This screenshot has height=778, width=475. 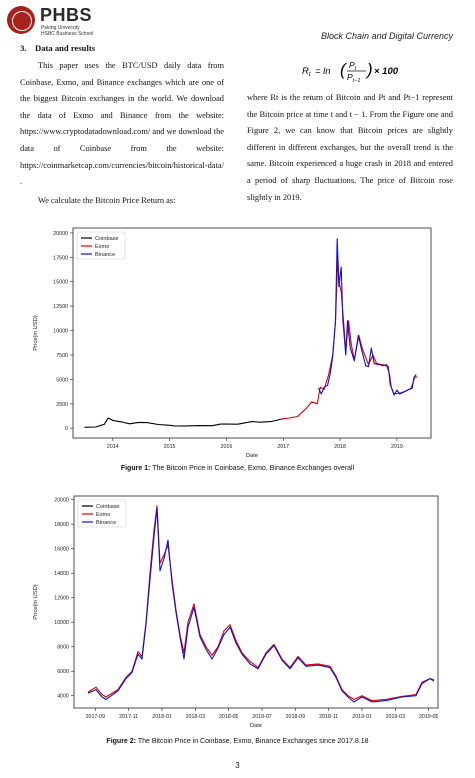 I want to click on x-tick-label: 2019, so click(x=397, y=447).